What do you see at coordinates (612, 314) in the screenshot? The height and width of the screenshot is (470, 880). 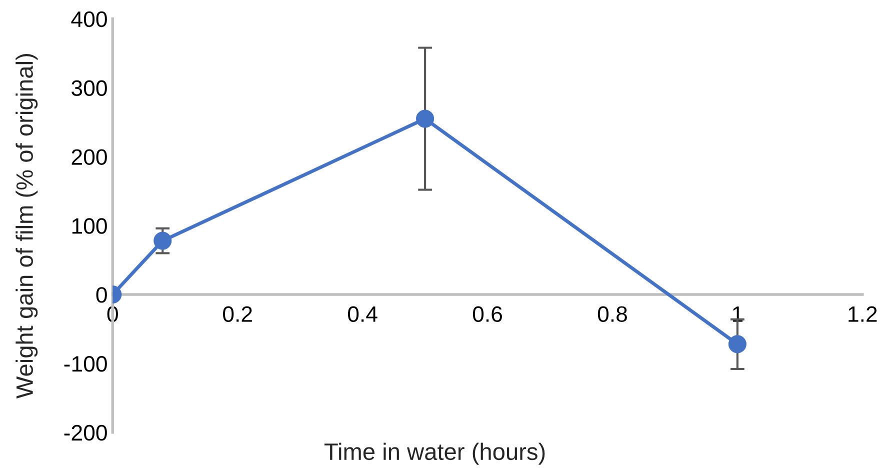 I see `x-tick-label: 0.8` at bounding box center [612, 314].